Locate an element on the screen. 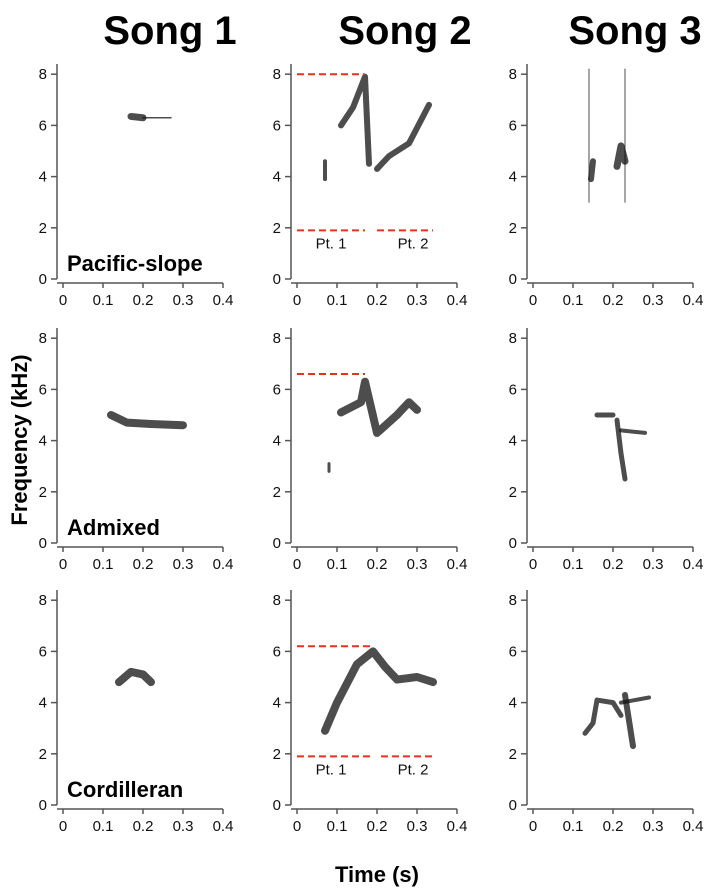 Image resolution: width=714 pixels, height=888 pixels. row-label: Cordilleran is located at coordinates (125, 789).